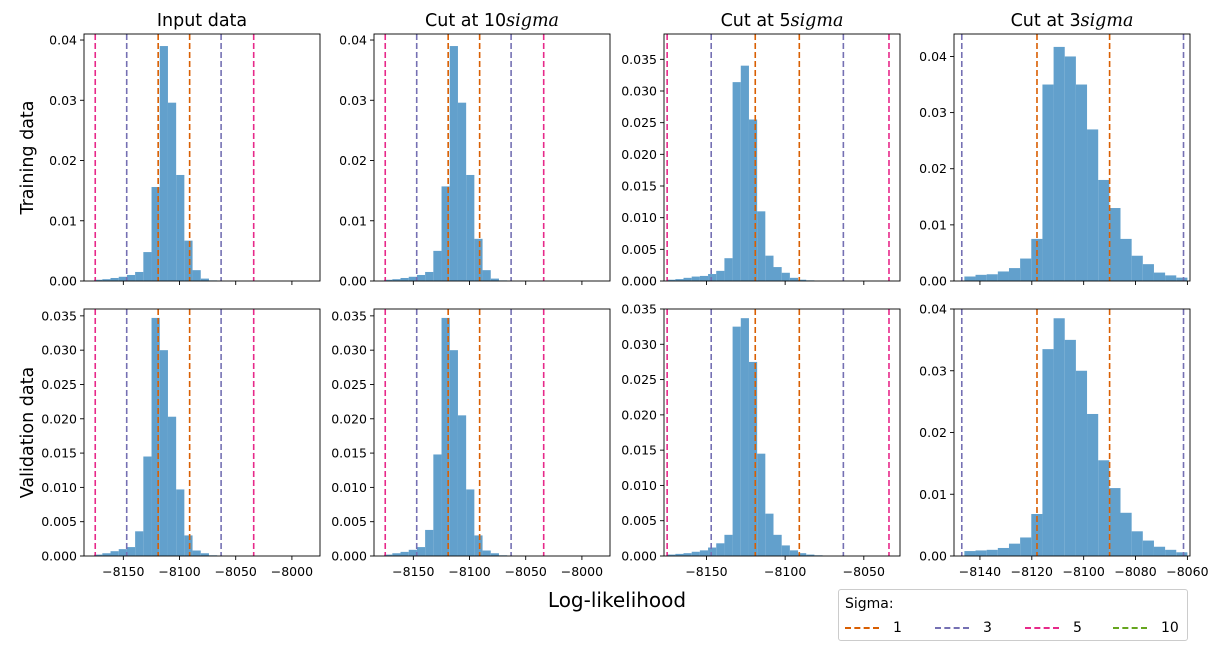 Image resolution: width=1217 pixels, height=652 pixels. I want to click on legend-item-sigma-1: 1, so click(873, 628).